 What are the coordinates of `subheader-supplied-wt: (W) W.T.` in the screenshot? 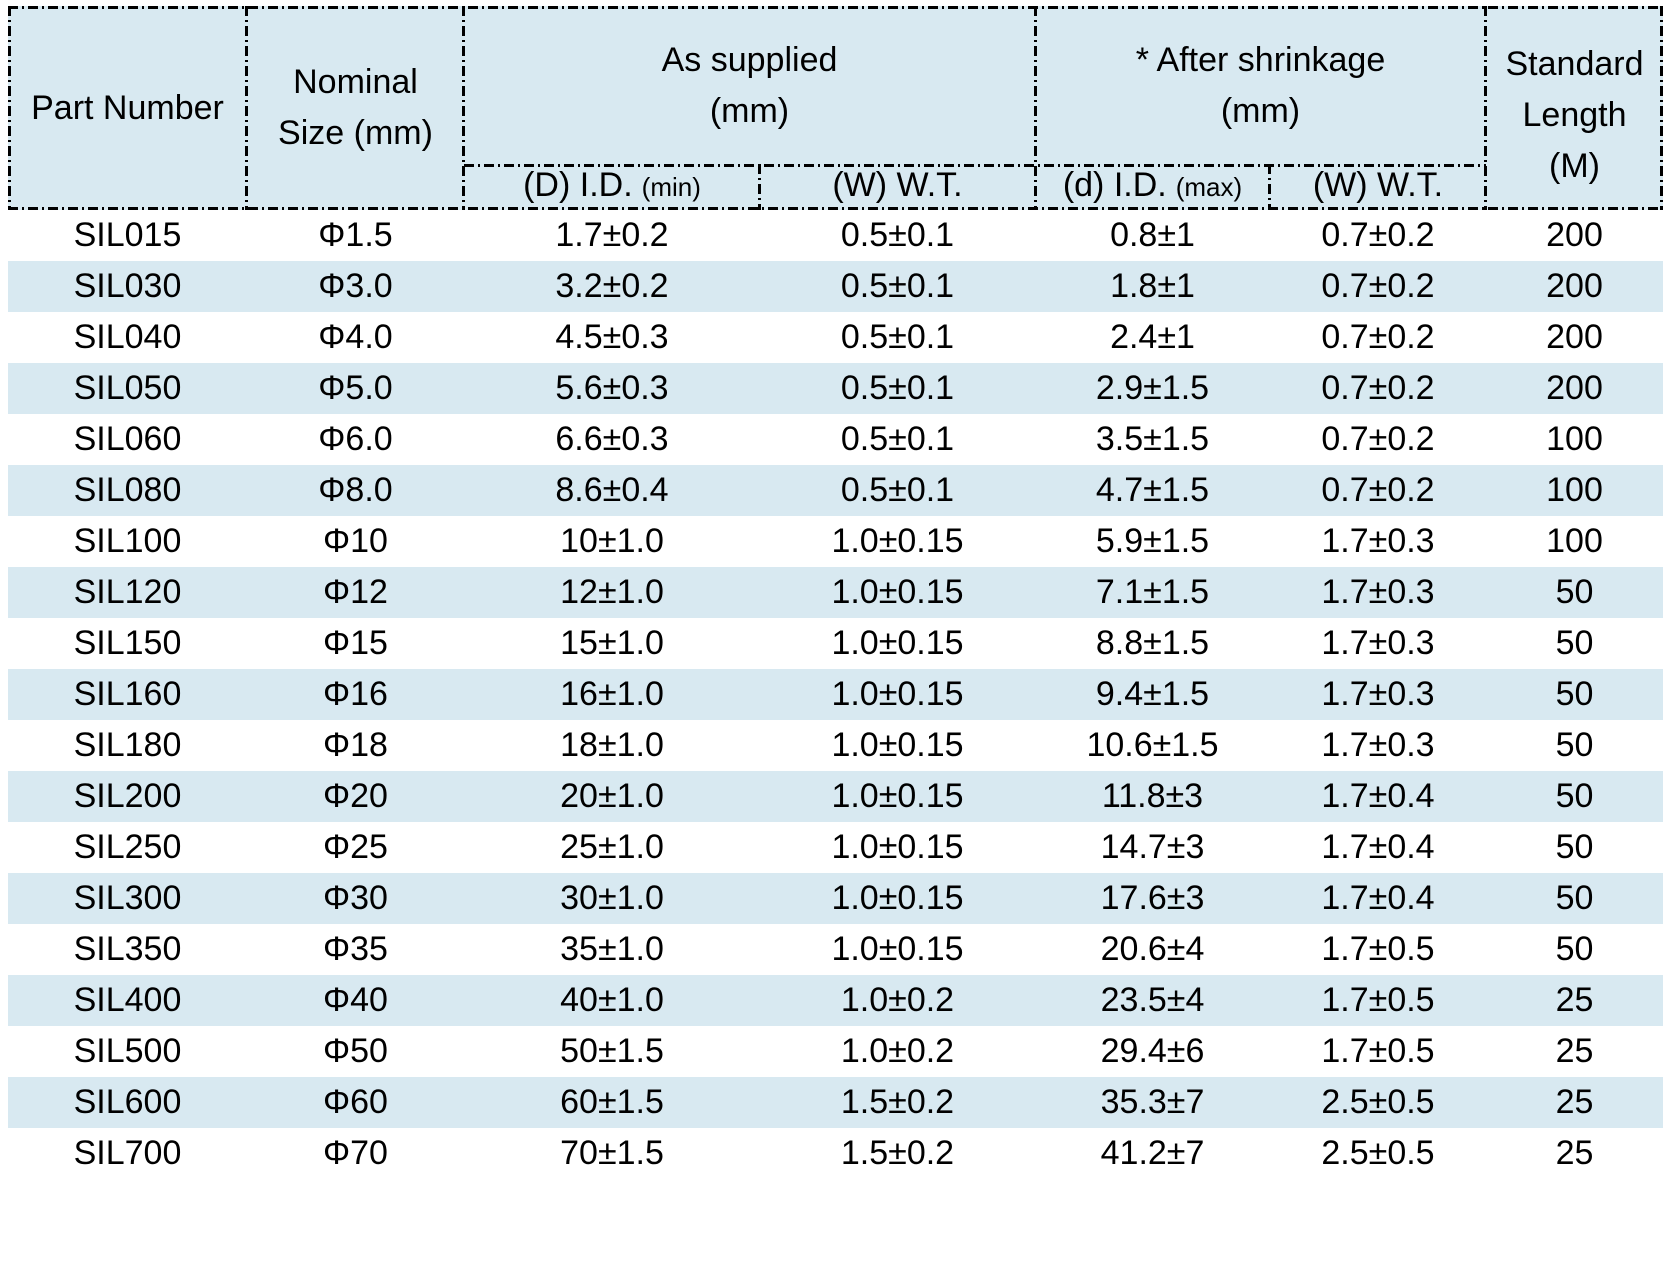 It's located at (897, 187).